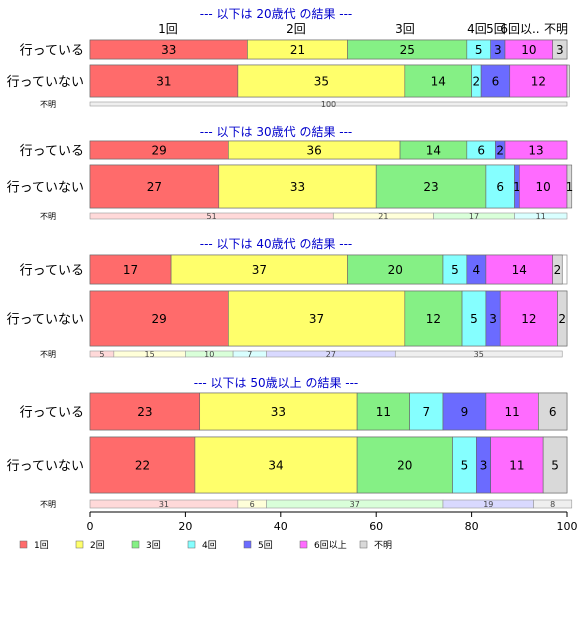 The height and width of the screenshot is (640, 580). I want to click on unknown-value-label: 100, so click(328, 104).